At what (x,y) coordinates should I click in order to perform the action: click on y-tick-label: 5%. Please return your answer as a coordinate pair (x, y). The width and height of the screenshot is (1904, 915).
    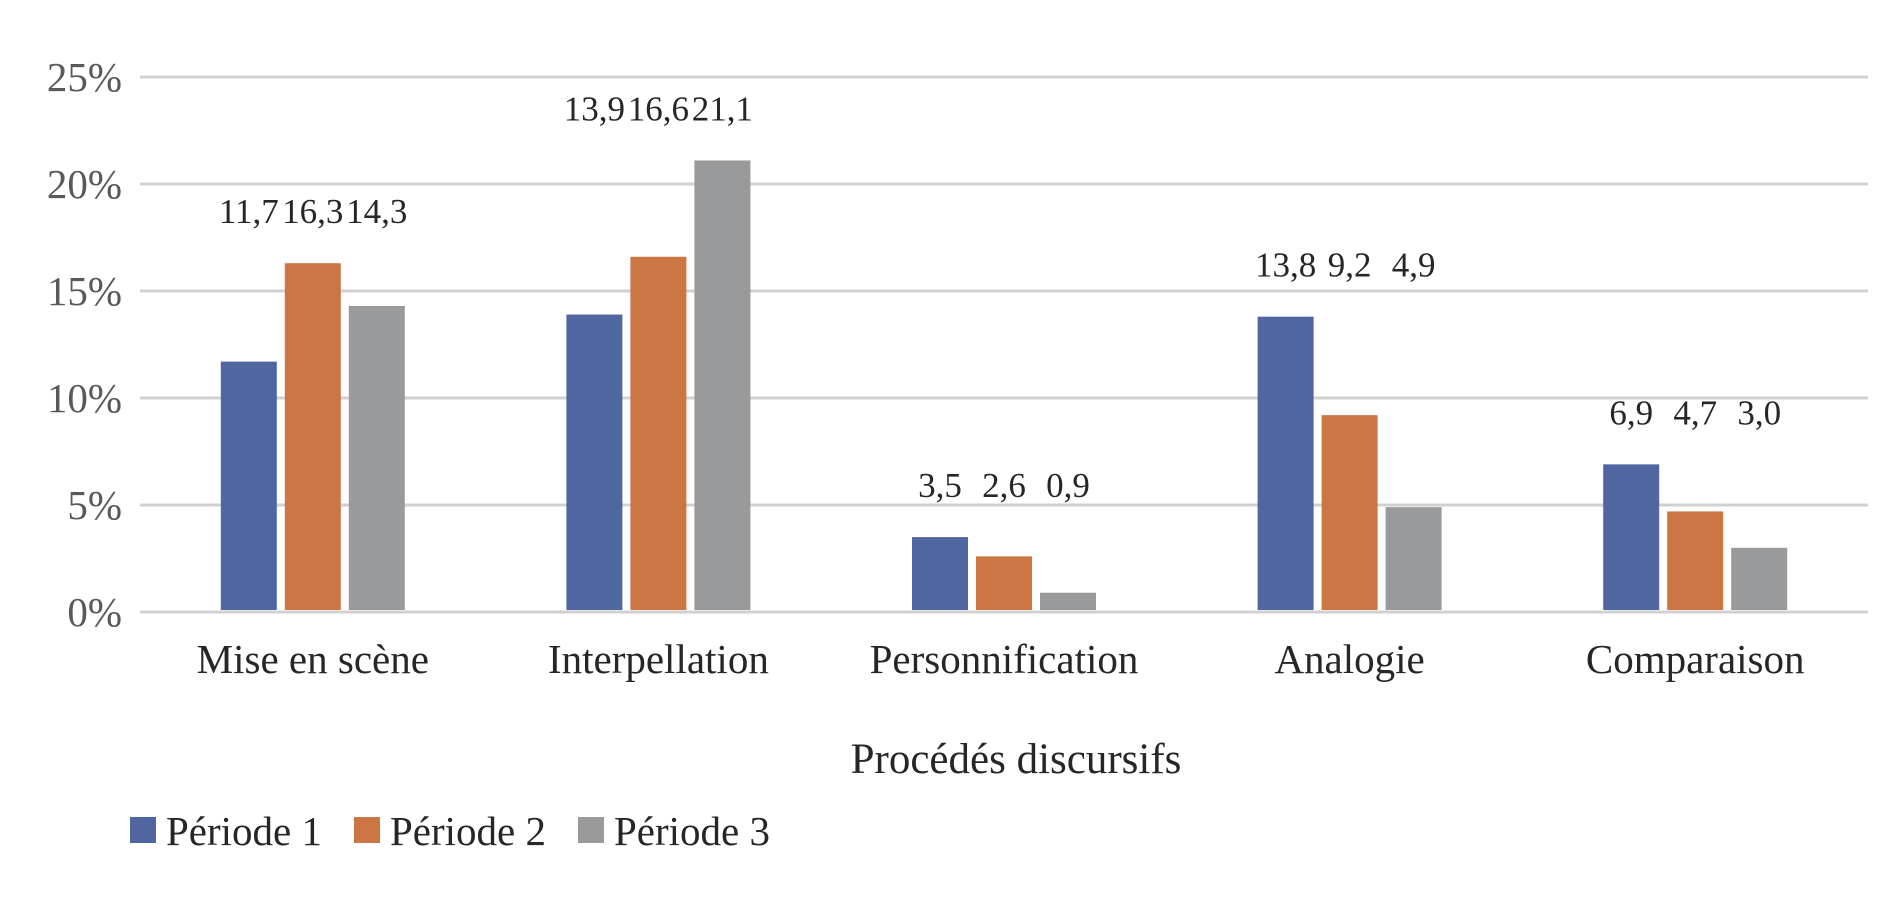
    Looking at the image, I should click on (94, 505).